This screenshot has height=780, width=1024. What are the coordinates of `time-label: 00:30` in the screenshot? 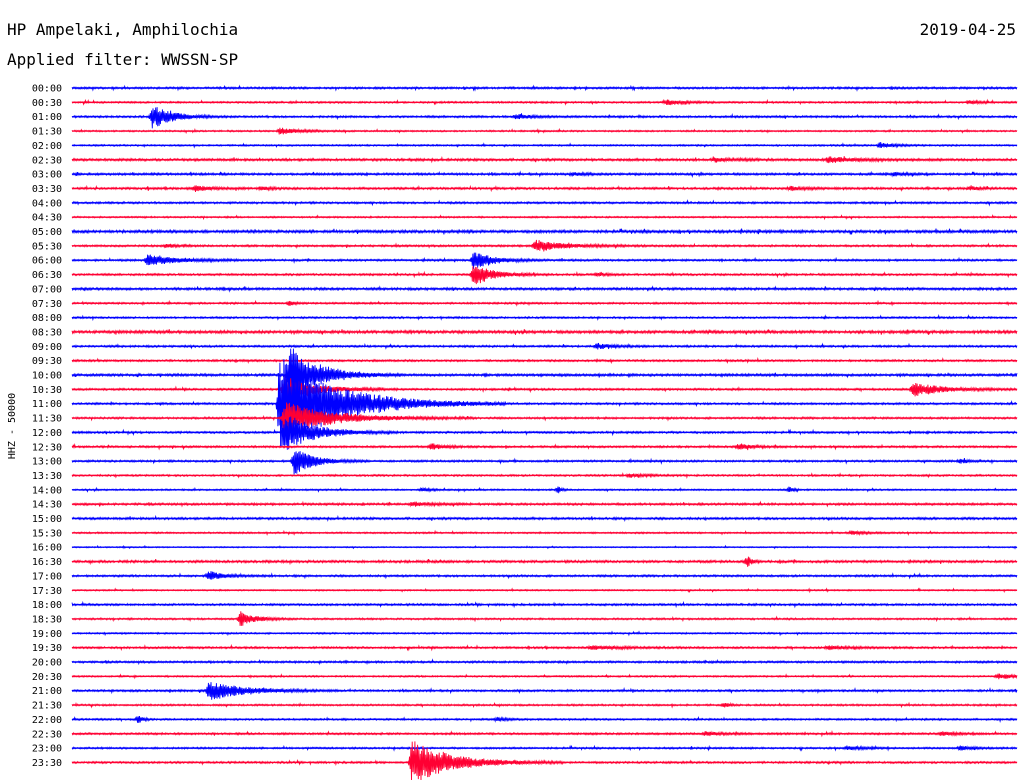 It's located at (47, 103).